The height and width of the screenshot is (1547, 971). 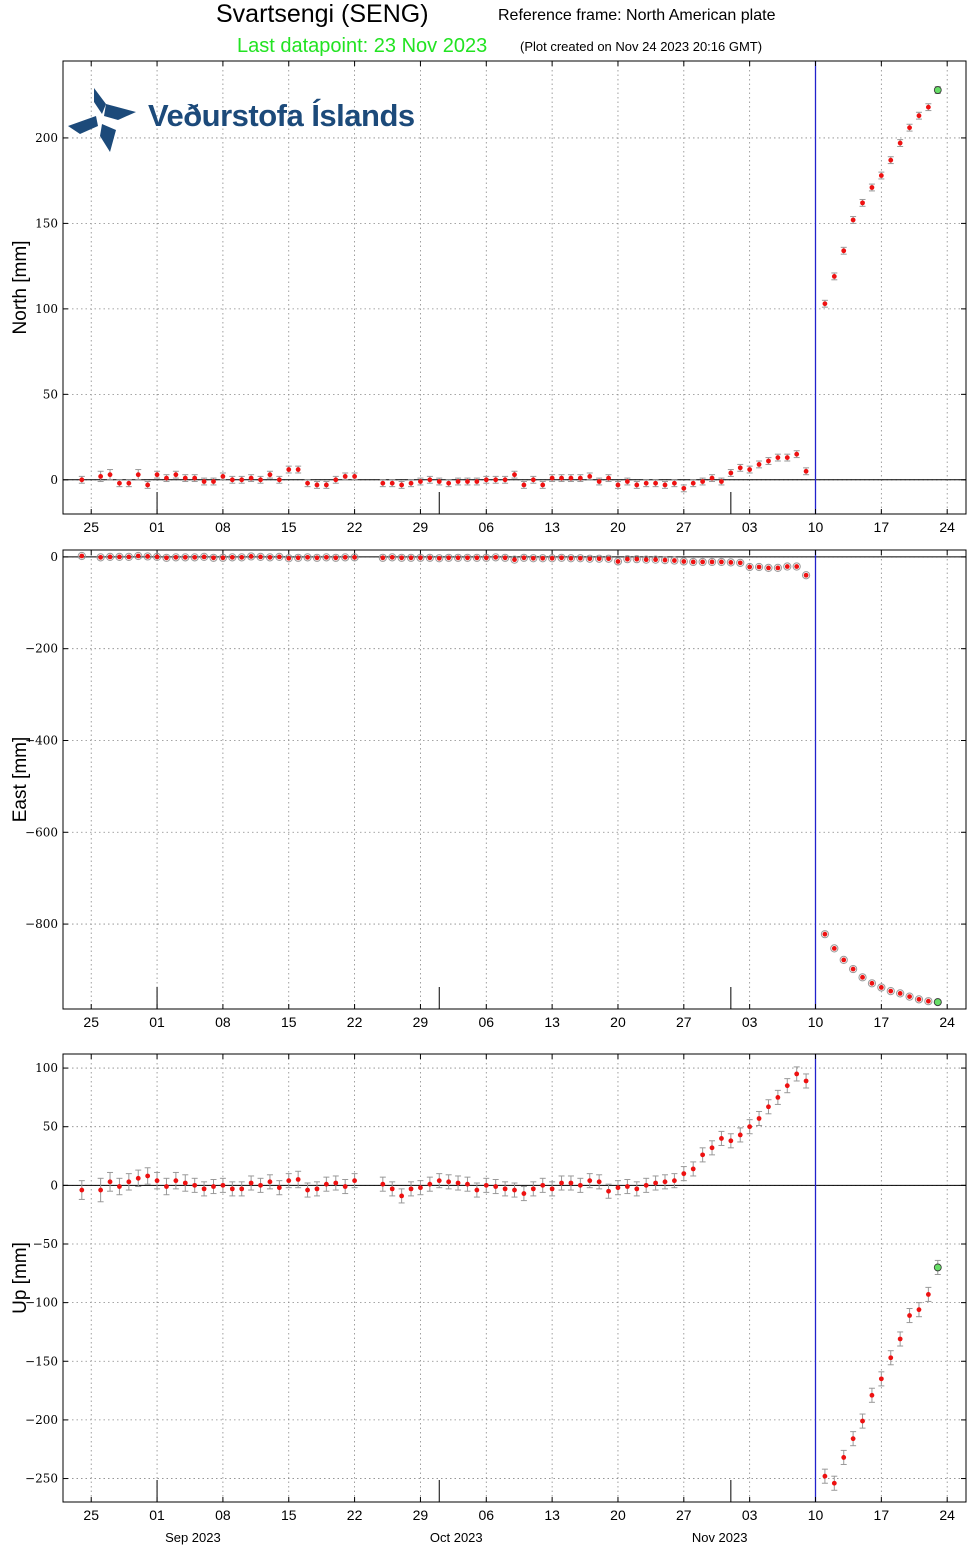 I want to click on x-tick-label: 25, so click(x=91, y=1515).